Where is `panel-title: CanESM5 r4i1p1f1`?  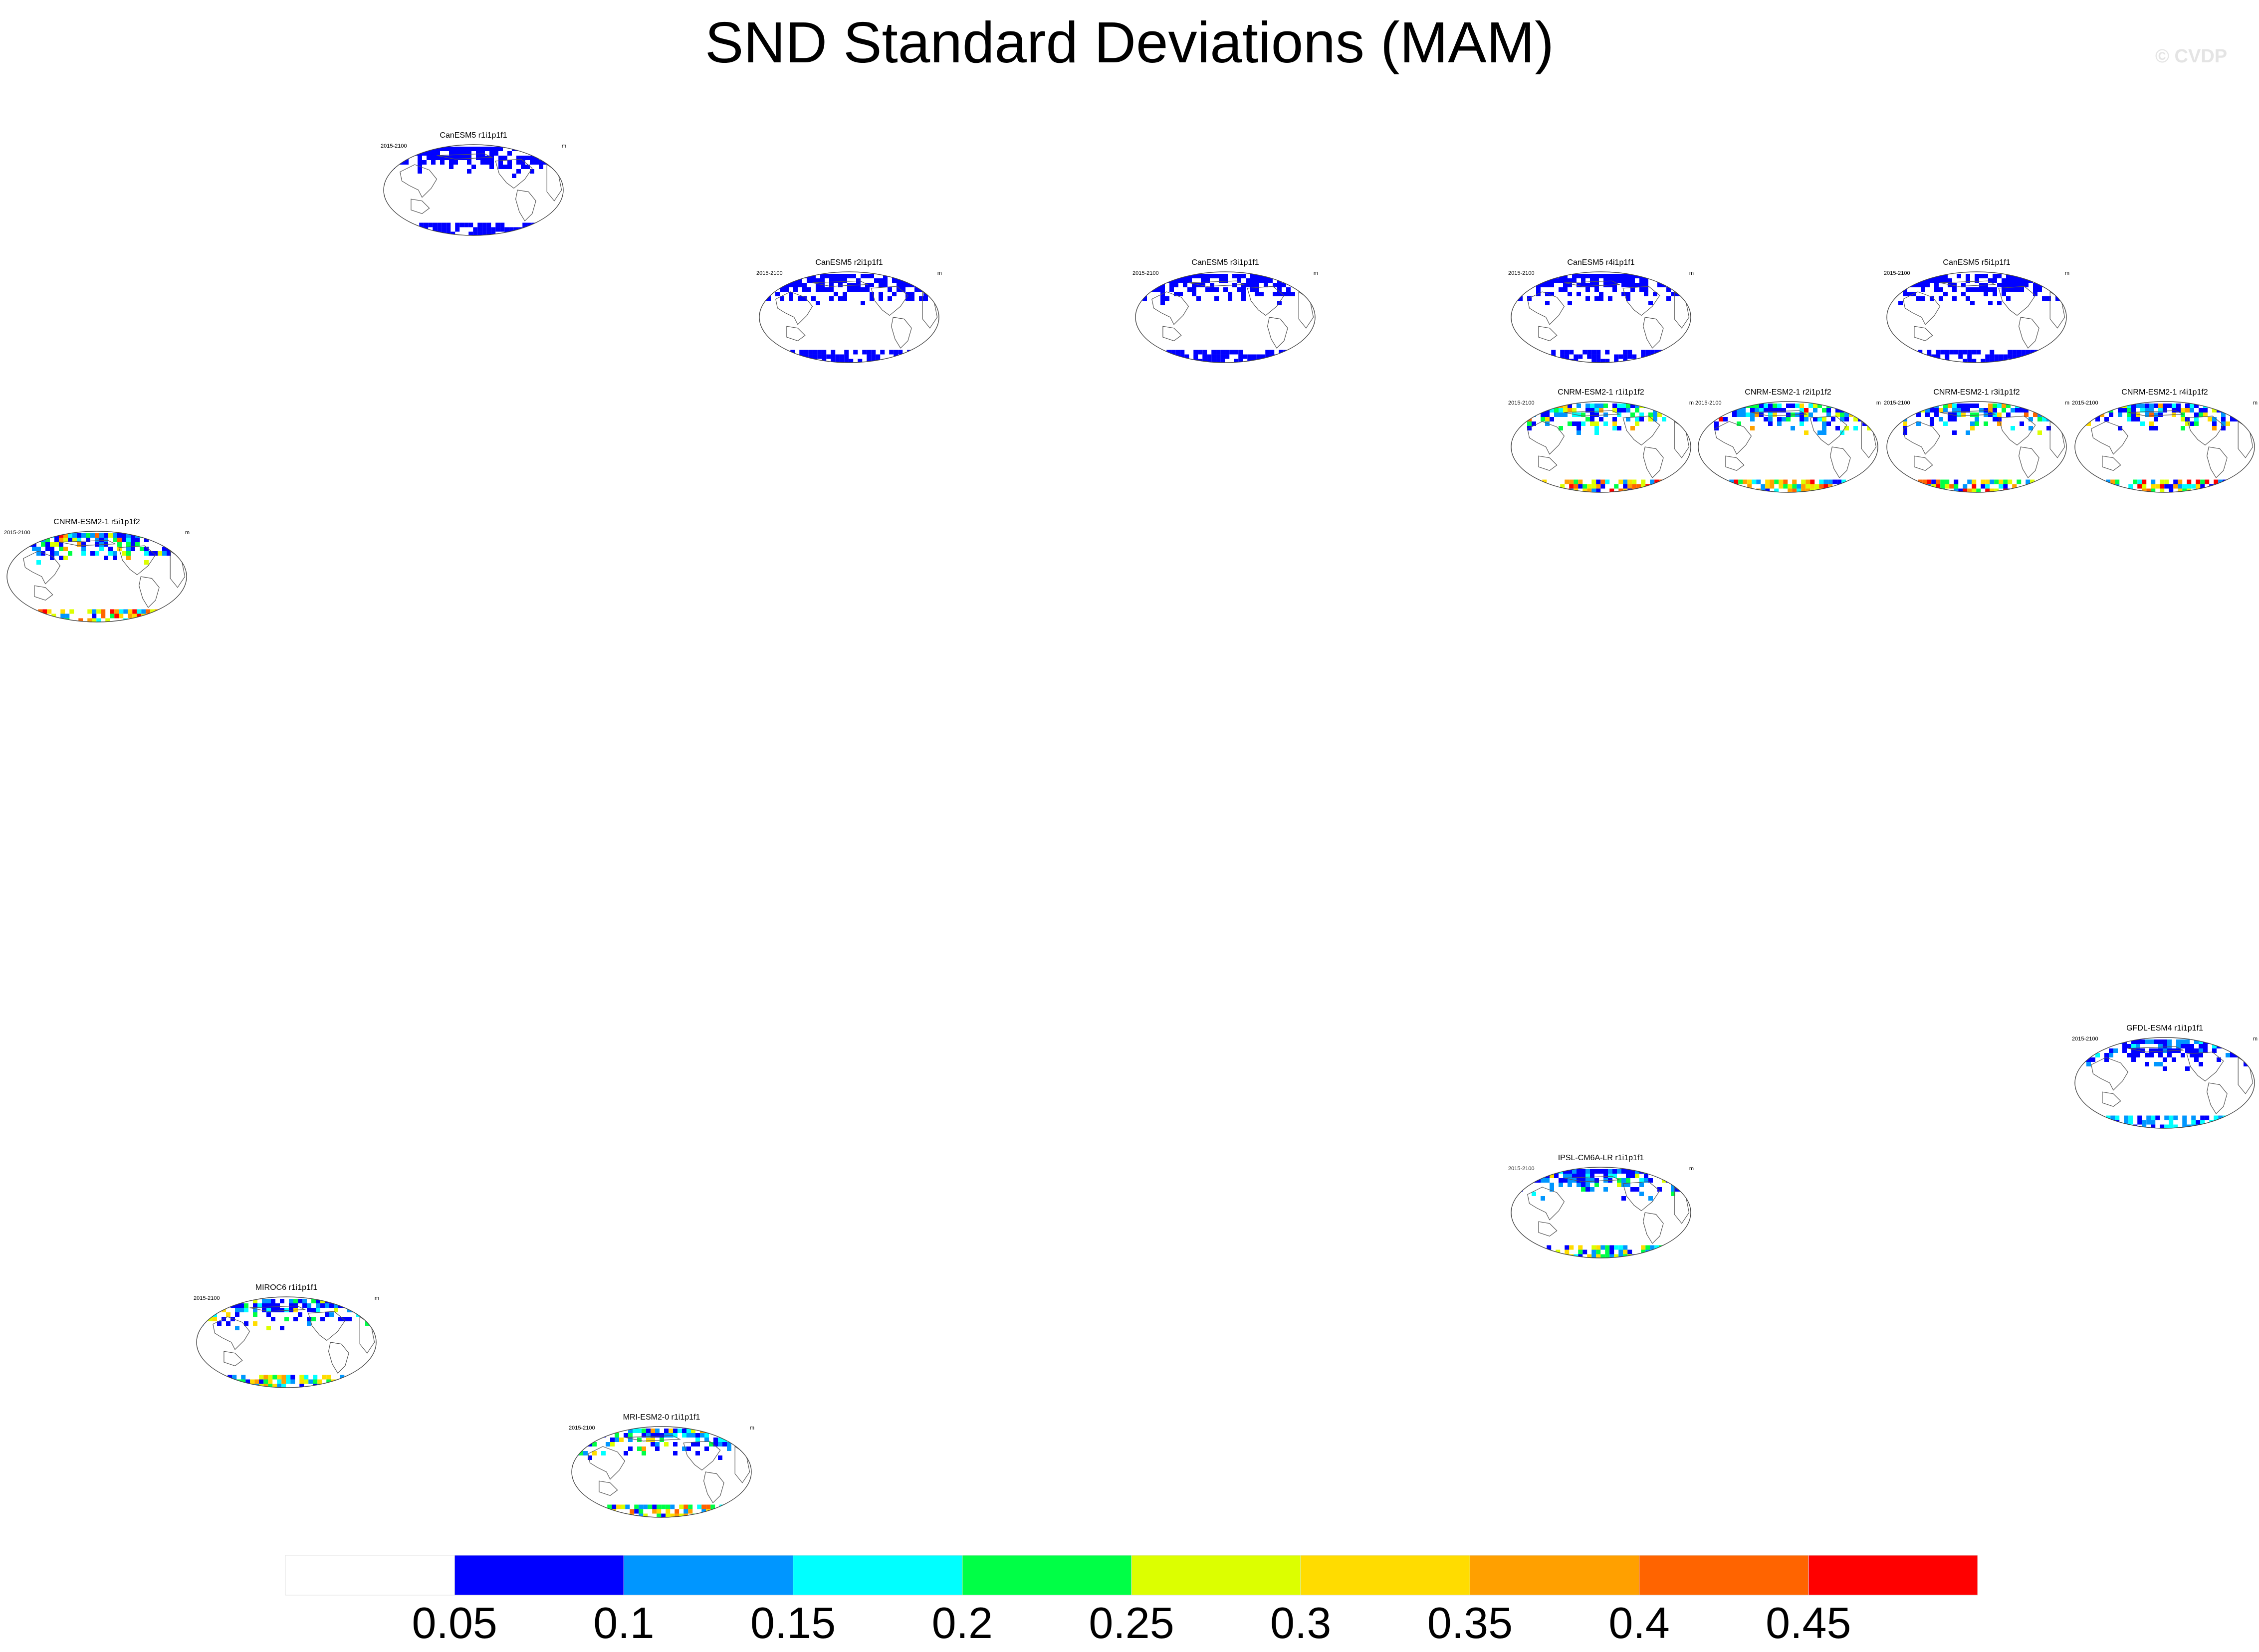 panel-title: CanESM5 r4i1p1f1 is located at coordinates (1600, 262).